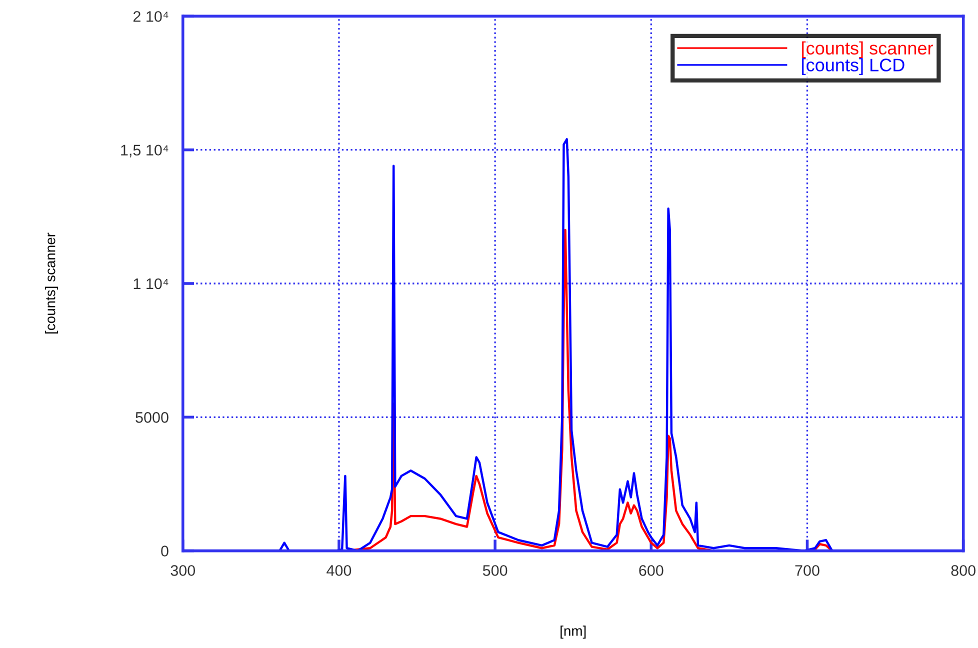 Image resolution: width=978 pixels, height=648 pixels. Describe the element at coordinates (51, 283) in the screenshot. I see `y-axis-title: [counts] scanner` at that location.